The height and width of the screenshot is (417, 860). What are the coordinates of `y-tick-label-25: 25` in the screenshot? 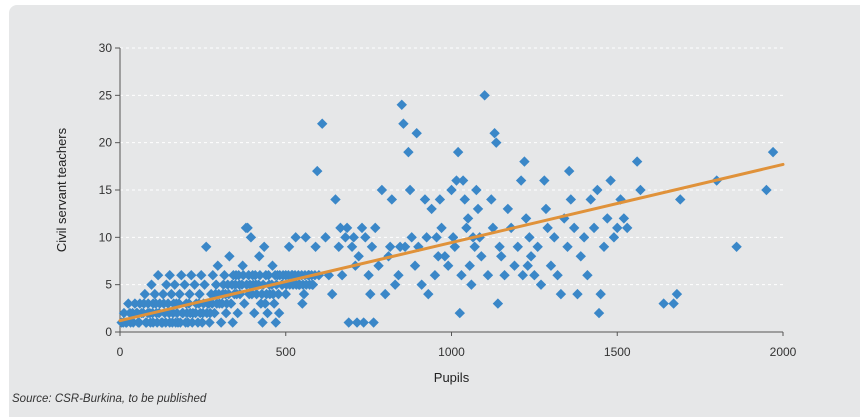 It's located at (106, 95).